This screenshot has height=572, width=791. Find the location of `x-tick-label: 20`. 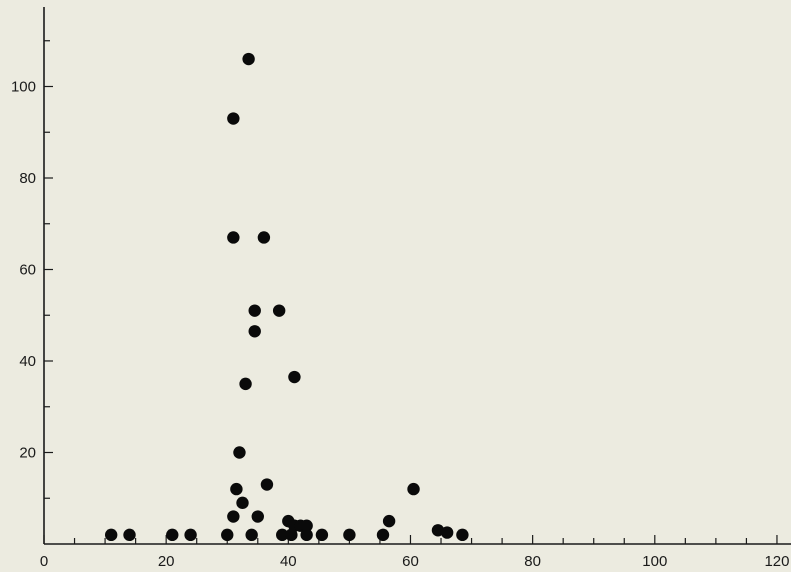

x-tick-label: 20 is located at coordinates (166, 561).